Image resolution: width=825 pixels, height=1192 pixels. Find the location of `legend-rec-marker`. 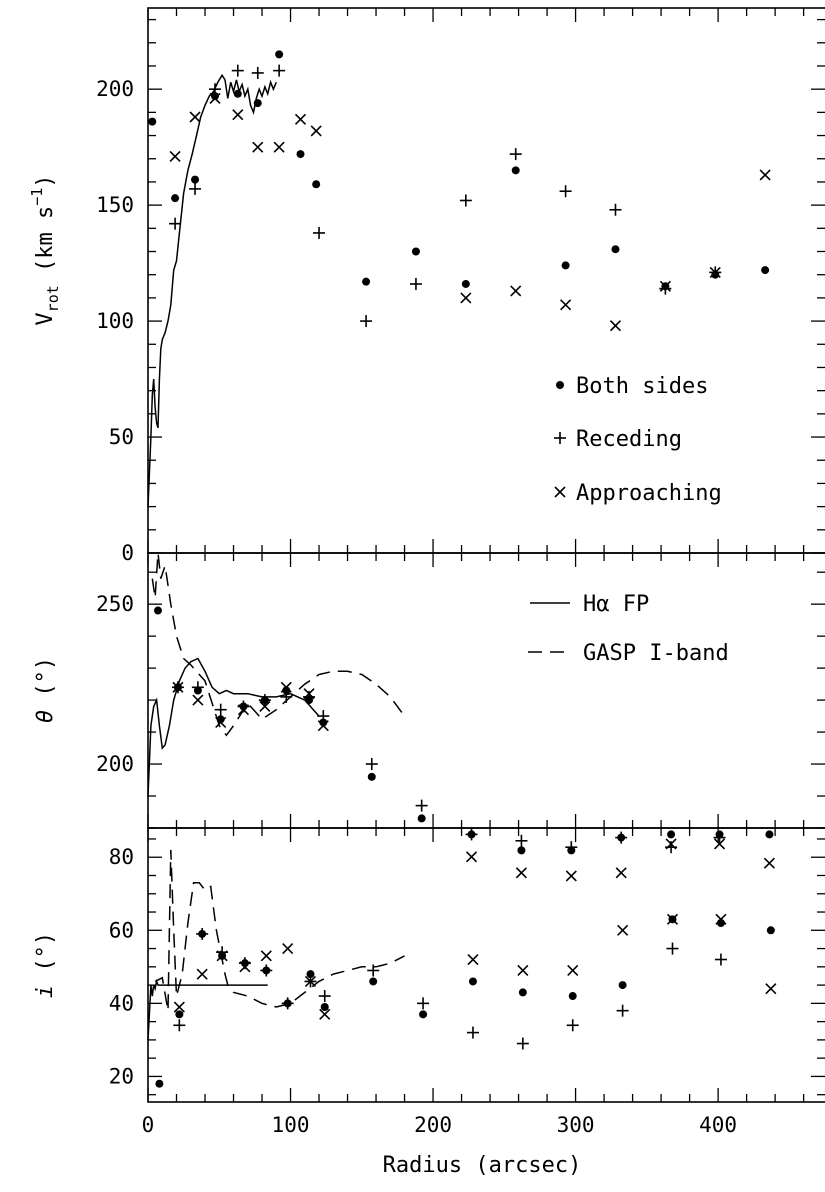

legend-rec-marker is located at coordinates (560, 438).